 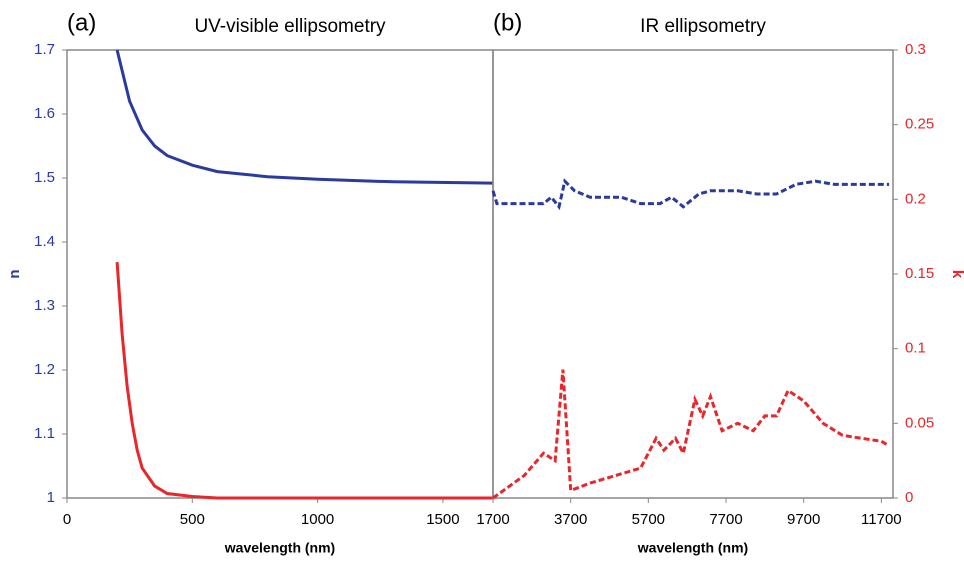 What do you see at coordinates (803, 519) in the screenshot?
I see `x-tick-label: 9700` at bounding box center [803, 519].